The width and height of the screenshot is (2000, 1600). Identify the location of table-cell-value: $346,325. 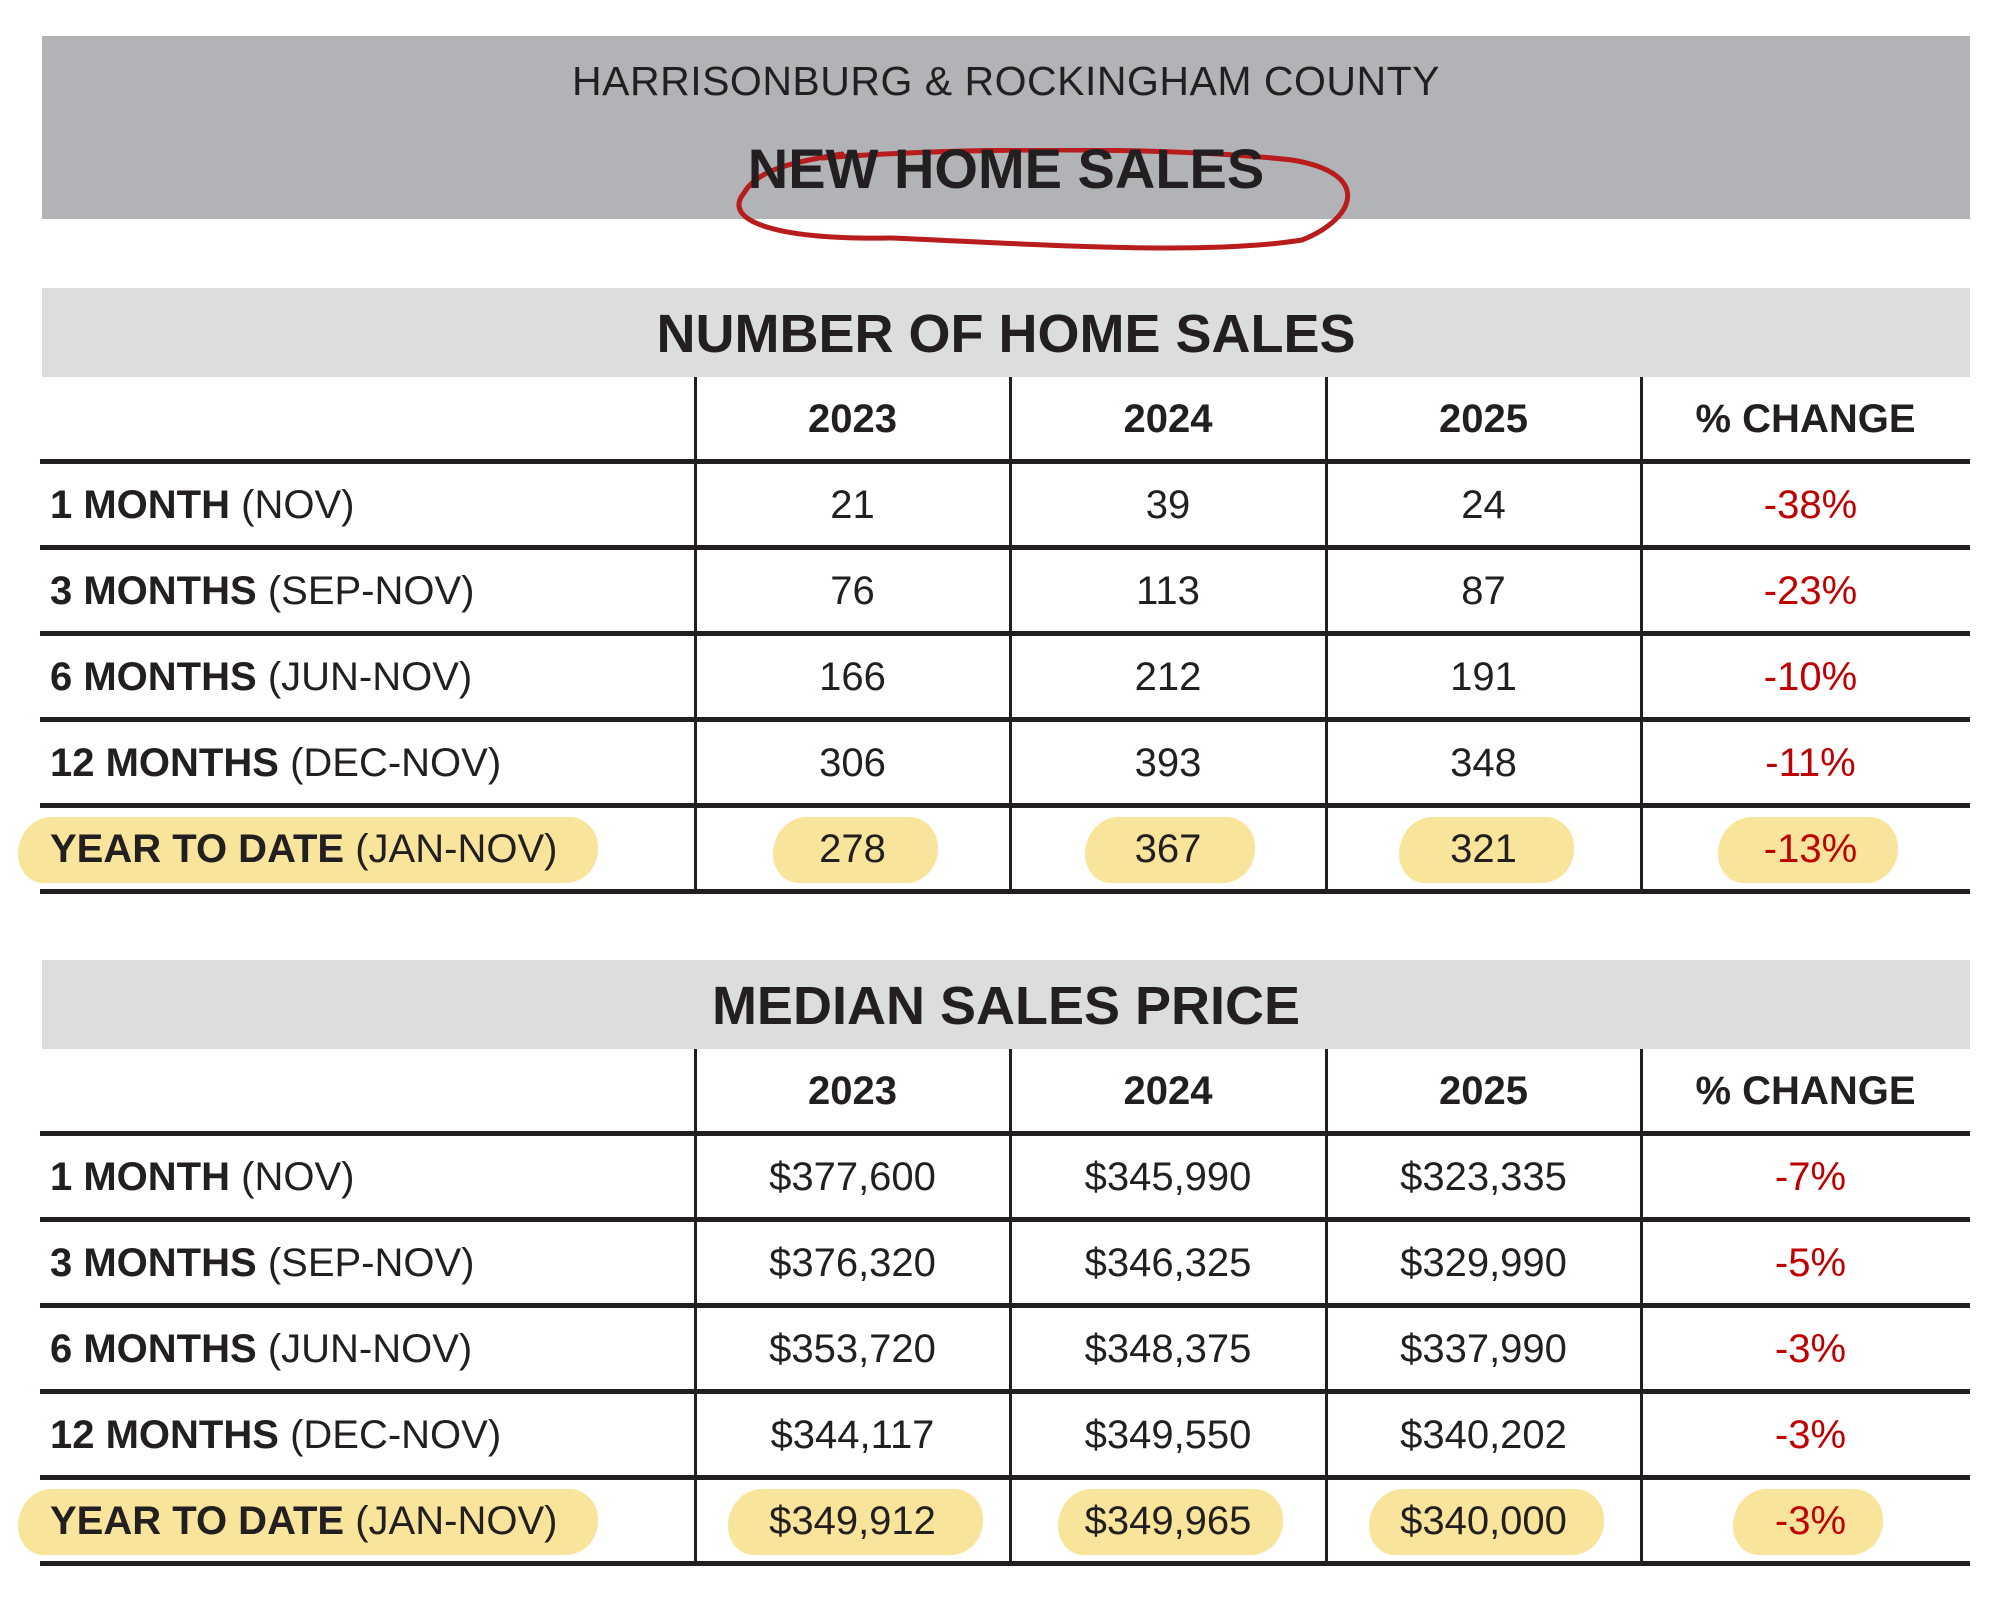
(1168, 1263).